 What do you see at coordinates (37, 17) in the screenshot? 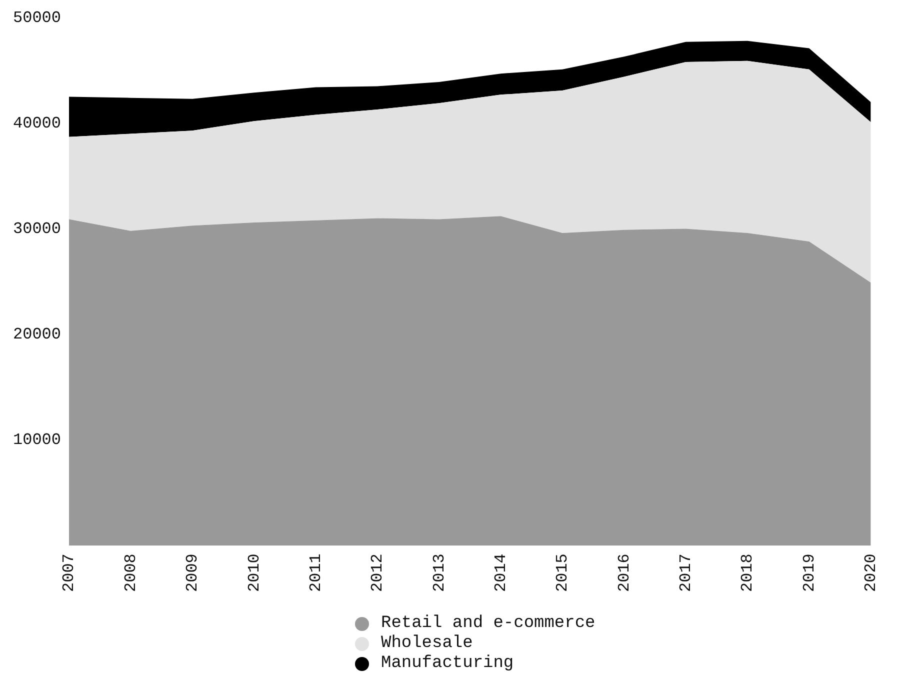
I see `y-tick-label: 50000` at bounding box center [37, 17].